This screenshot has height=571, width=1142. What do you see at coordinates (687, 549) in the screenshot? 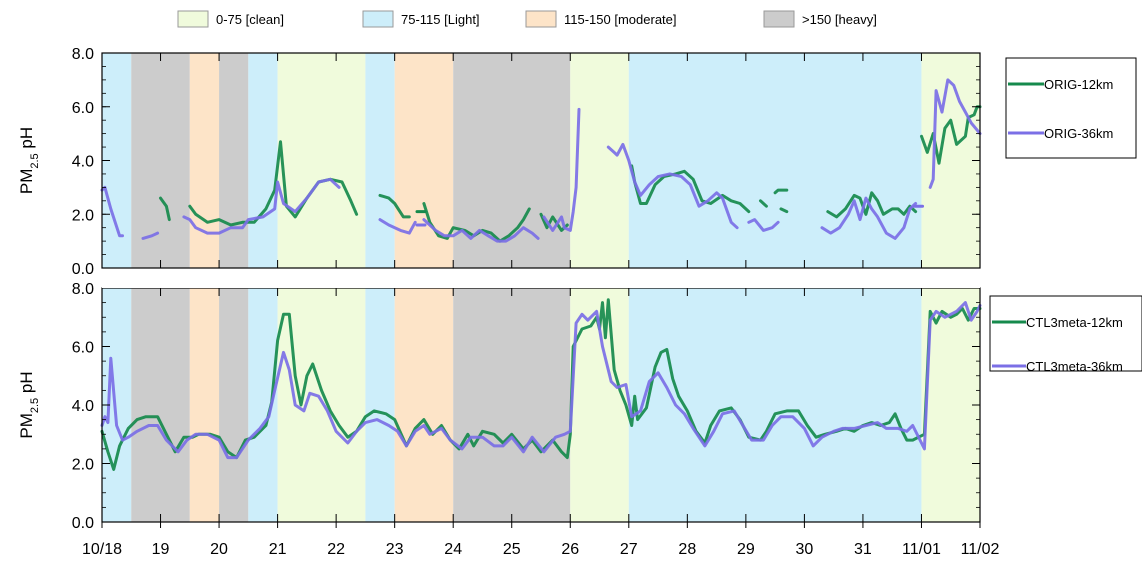
I see `x-tick-label: 28` at bounding box center [687, 549].